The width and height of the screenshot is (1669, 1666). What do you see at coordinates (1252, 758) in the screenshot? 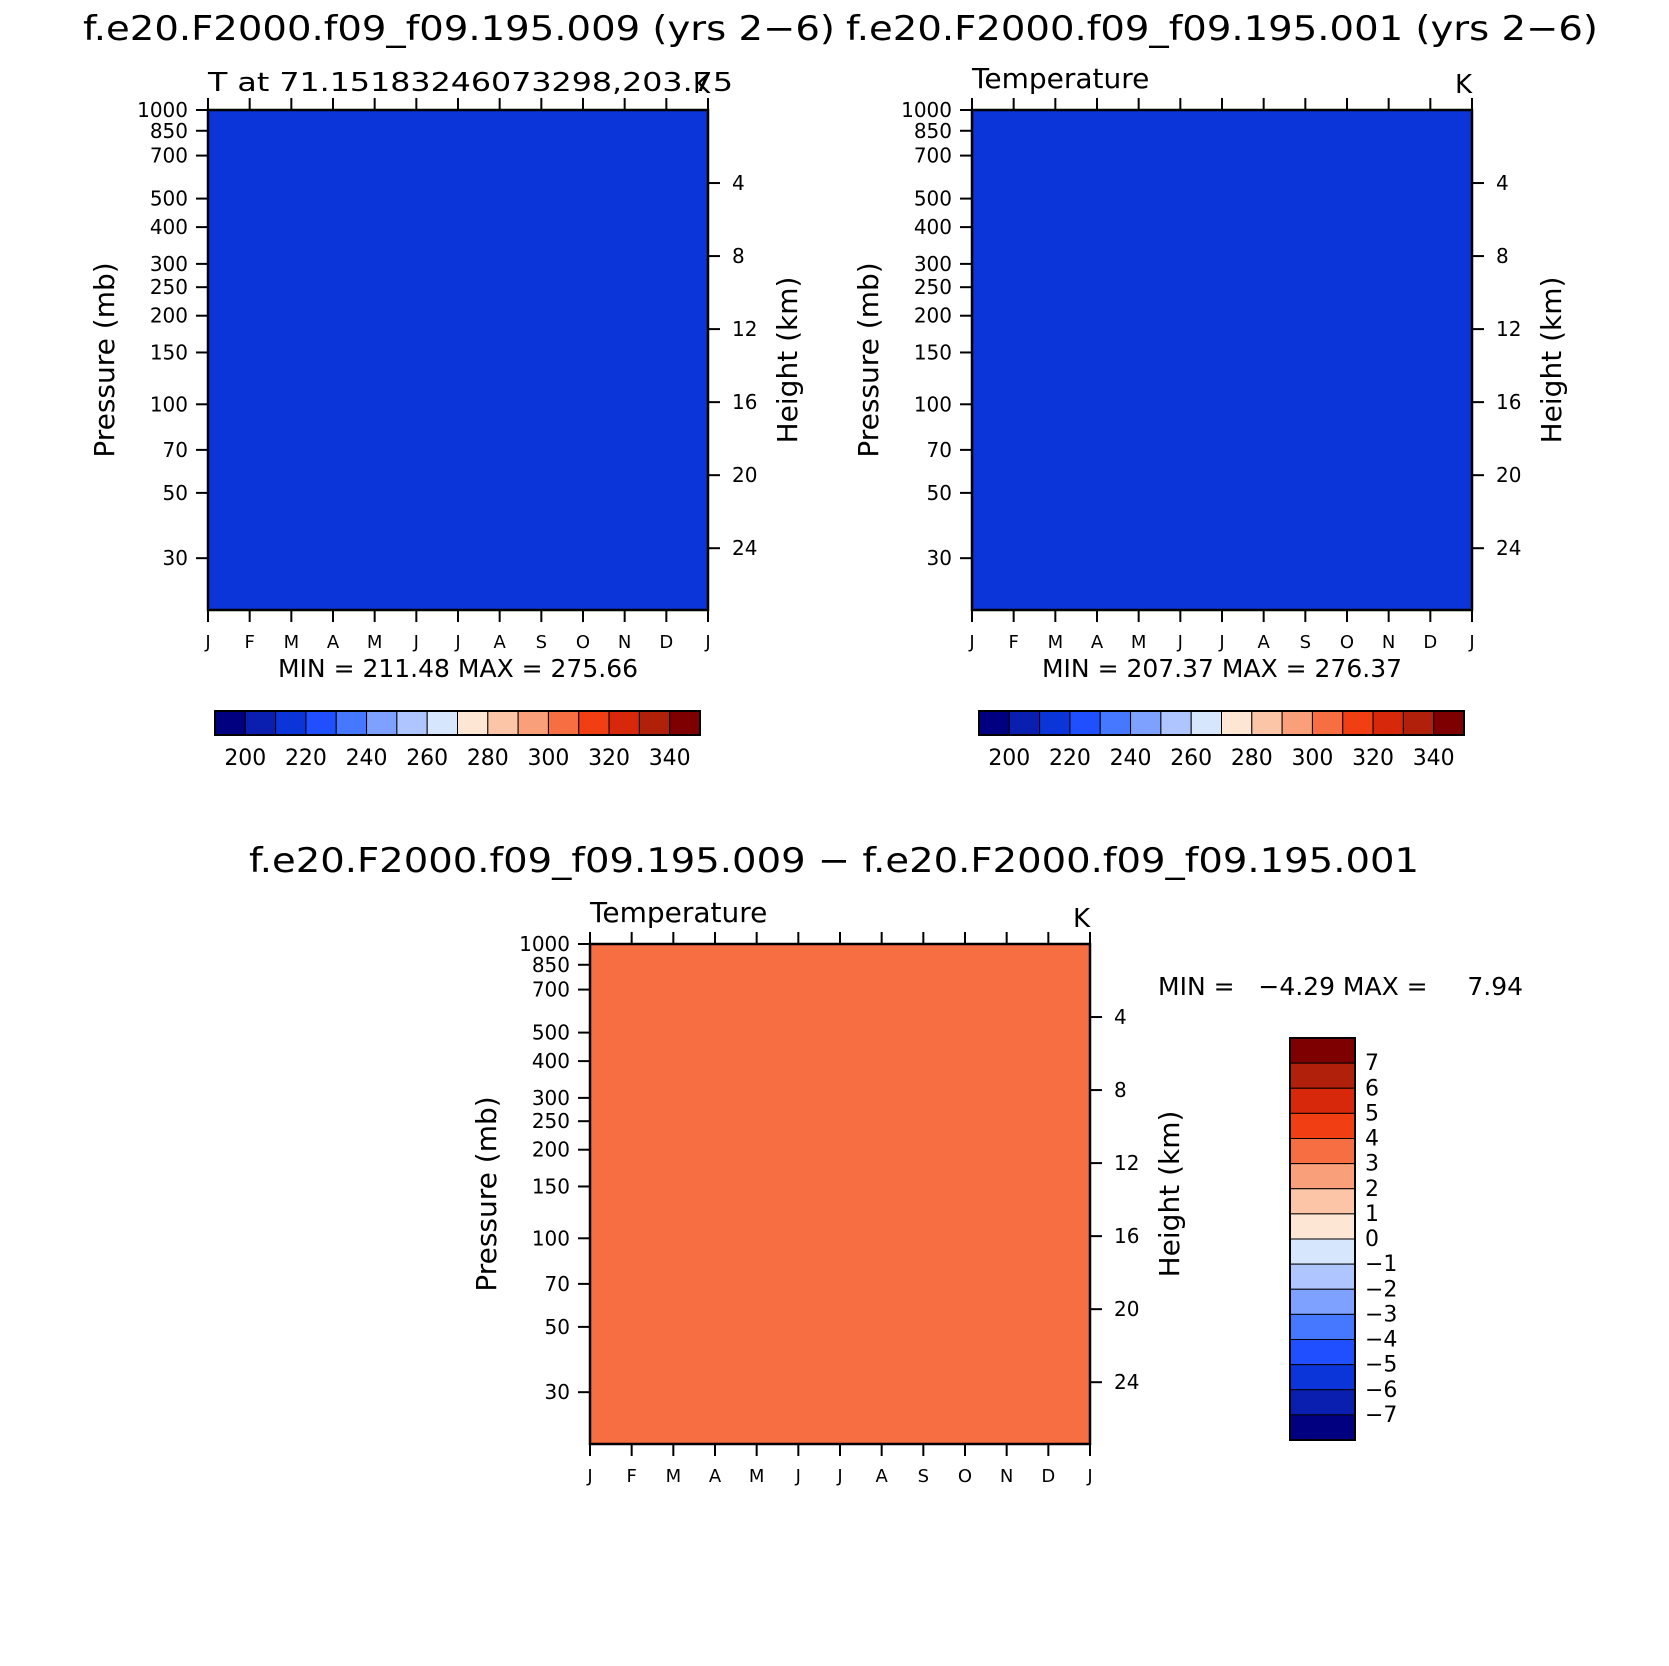
I see `colorbar-label: 280` at bounding box center [1252, 758].